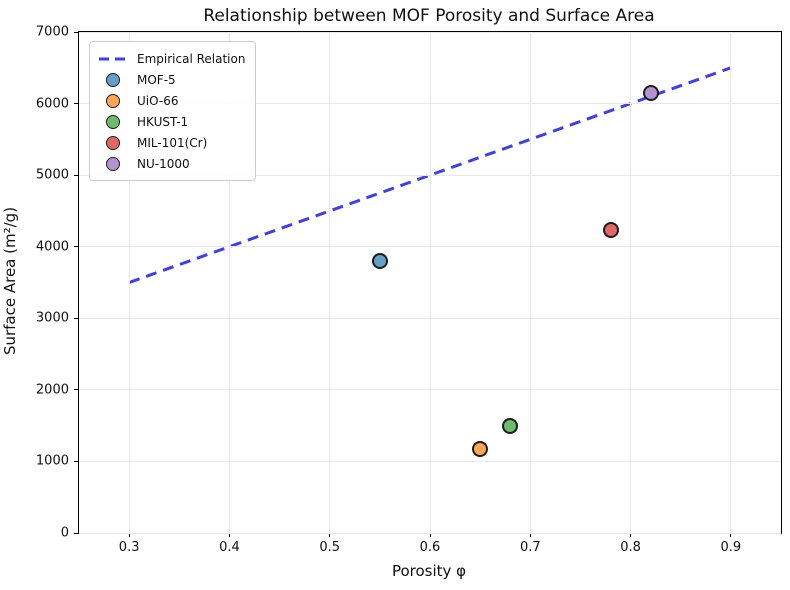  I want to click on x-tick-0.8, so click(631, 535).